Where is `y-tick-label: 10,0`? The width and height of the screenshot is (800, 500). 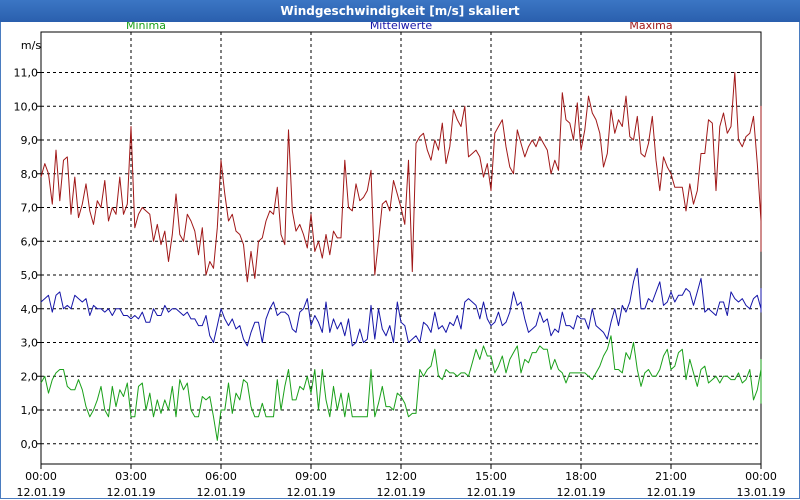
y-tick-label: 10,0 is located at coordinates (26, 106).